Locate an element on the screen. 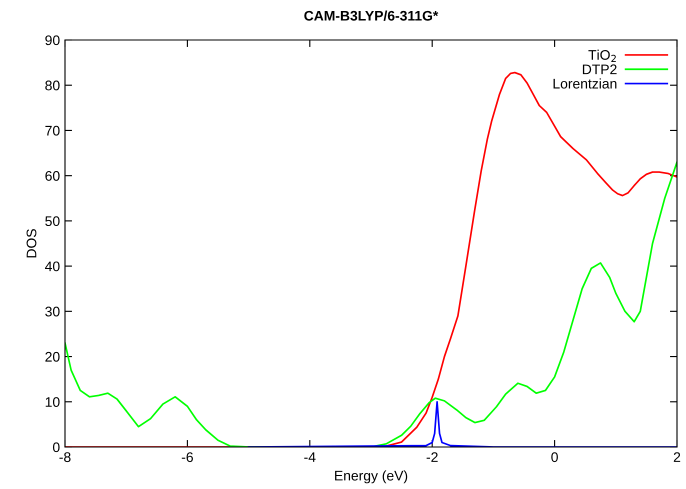 Image resolution: width=686 pixels, height=489 pixels. y-tick-label: 80 is located at coordinates (52, 85).